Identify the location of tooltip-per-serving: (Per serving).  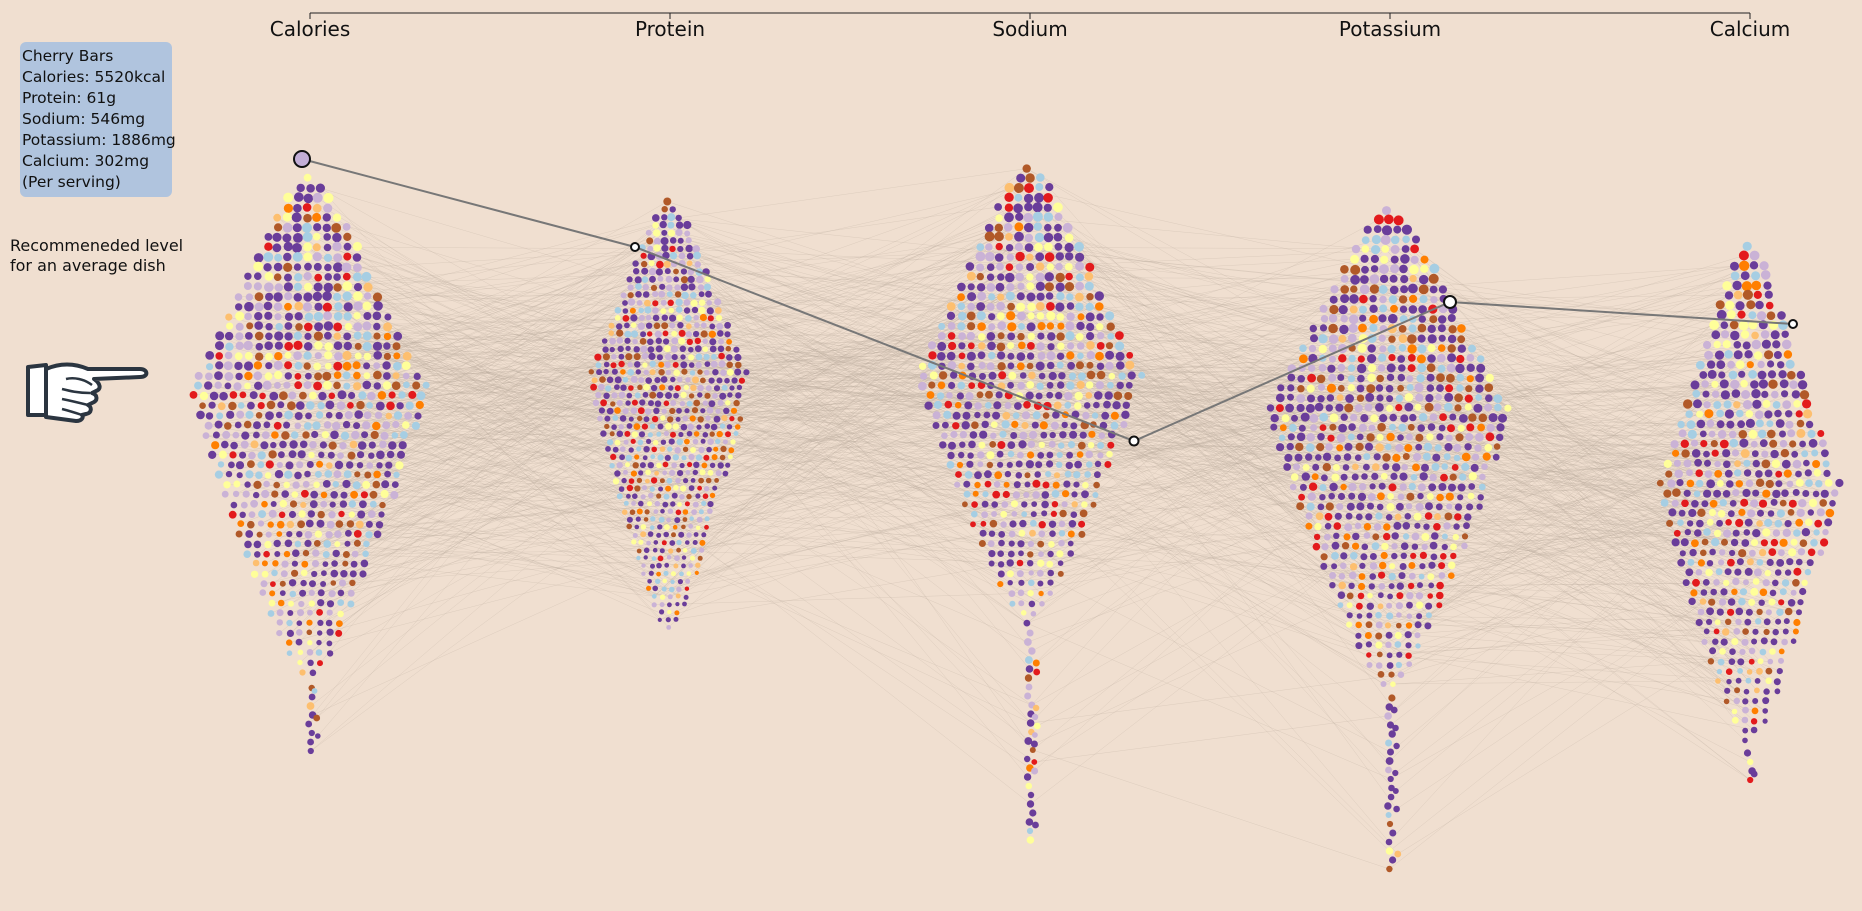
(71, 182).